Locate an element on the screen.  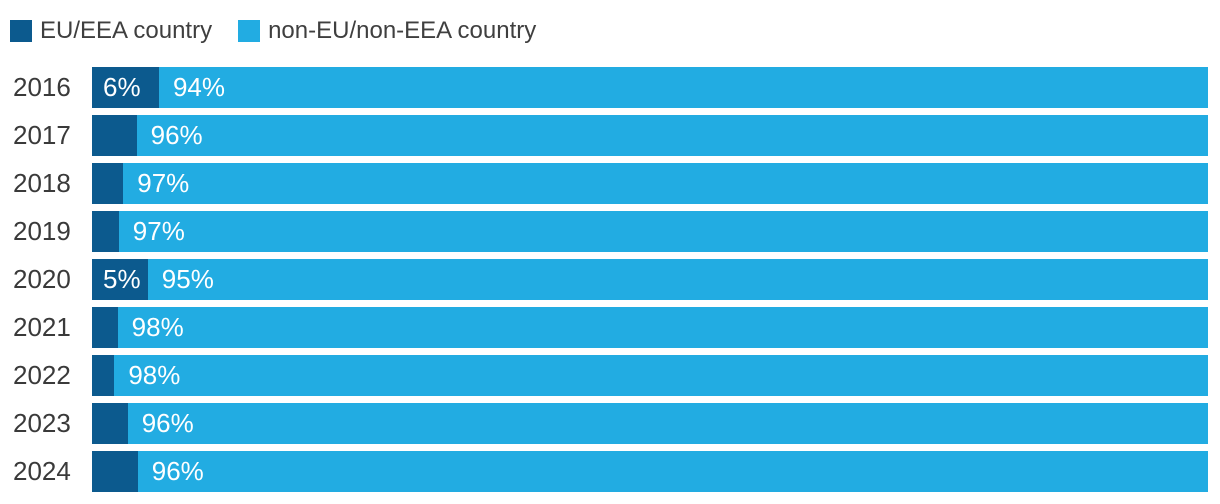
category-label-year: 2021 is located at coordinates (42, 327).